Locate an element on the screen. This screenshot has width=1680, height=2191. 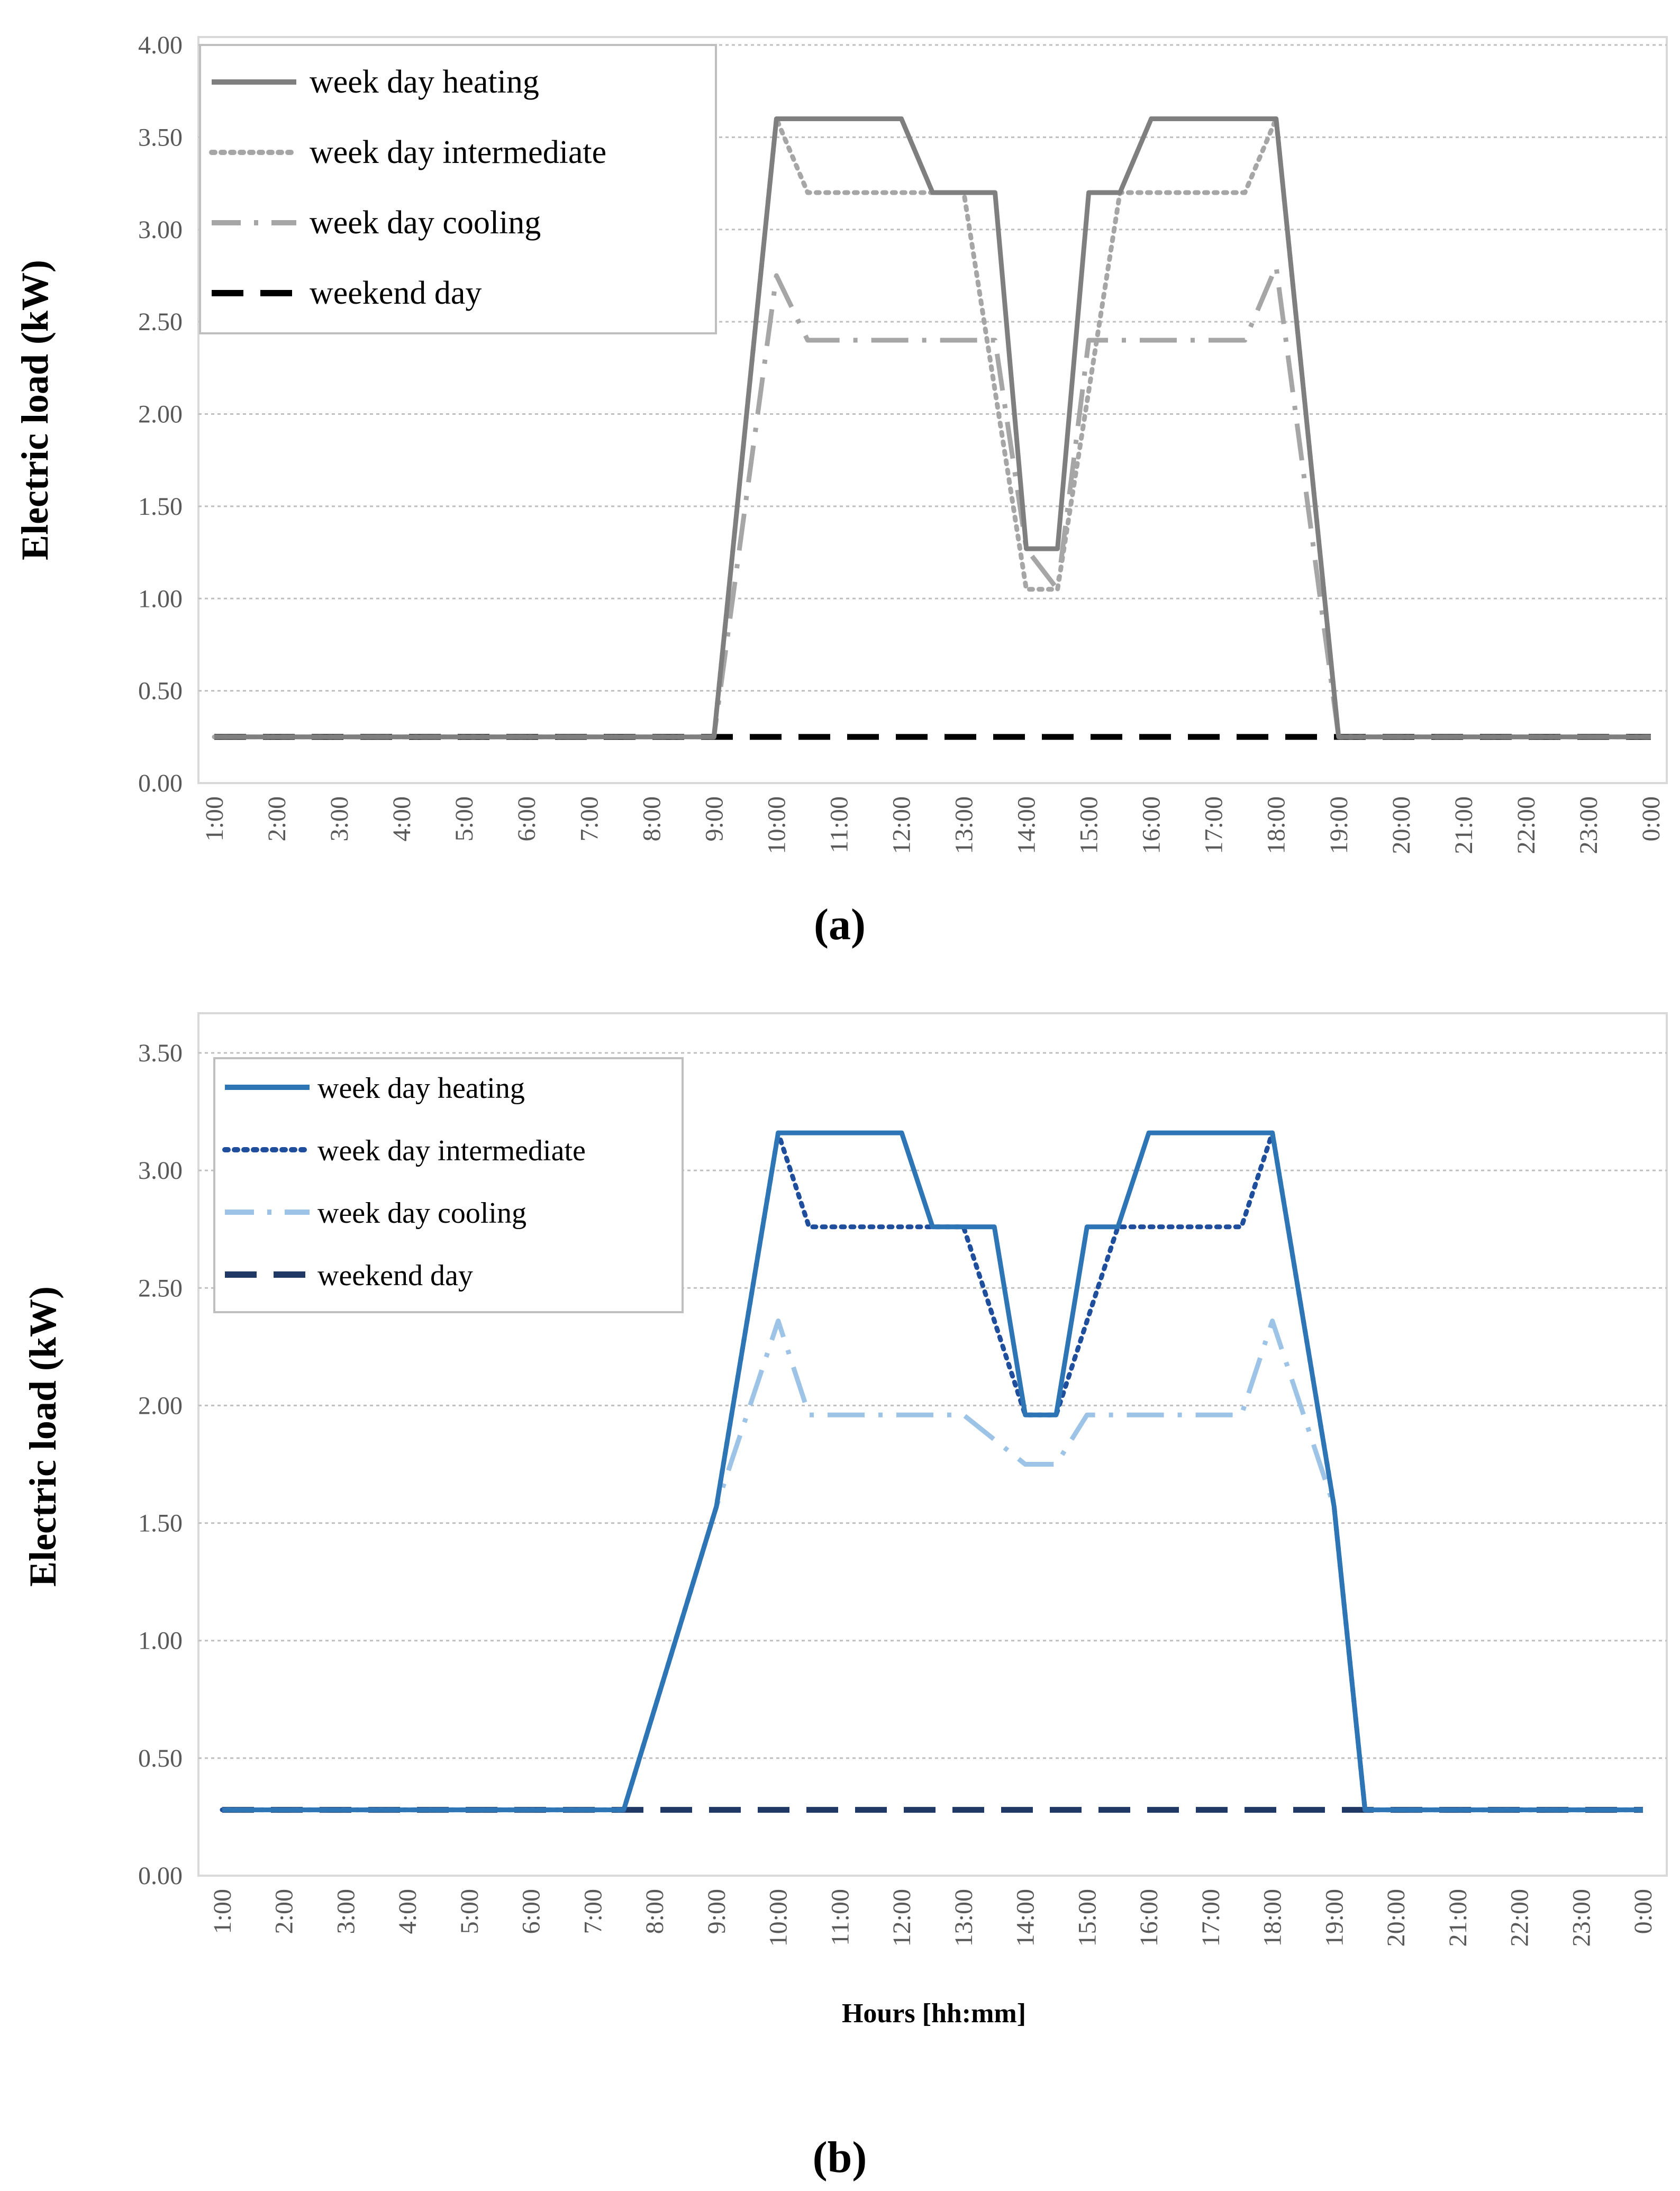
chart-b-x-axis-label: Hours [hh:mm] is located at coordinates (934, 2014).